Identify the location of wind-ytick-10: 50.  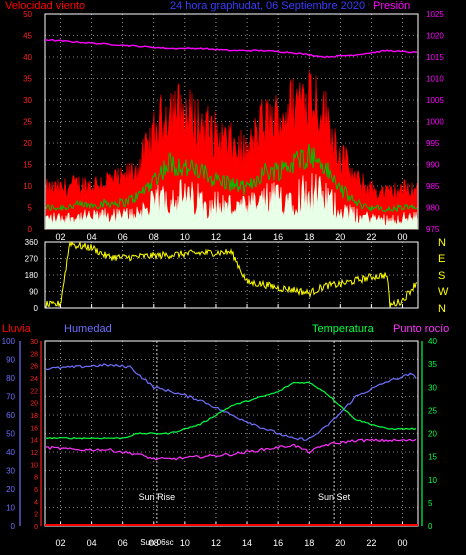
(27, 14).